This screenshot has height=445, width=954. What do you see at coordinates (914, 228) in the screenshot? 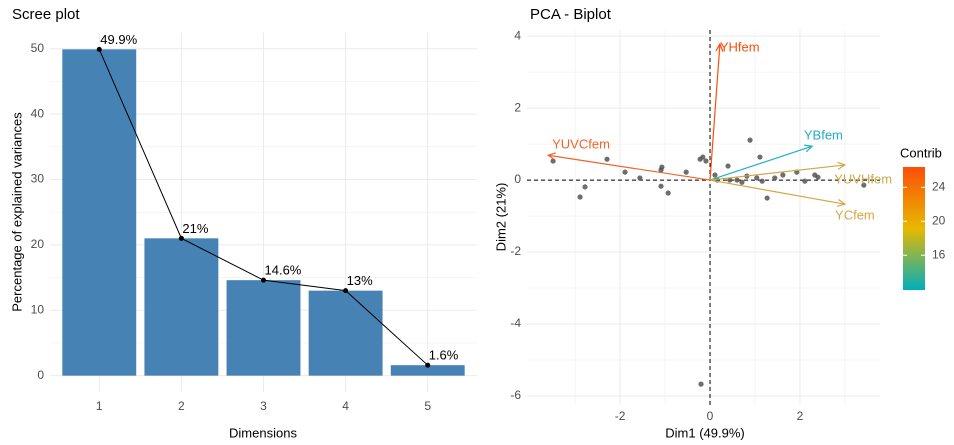
I see `colorbar` at bounding box center [914, 228].